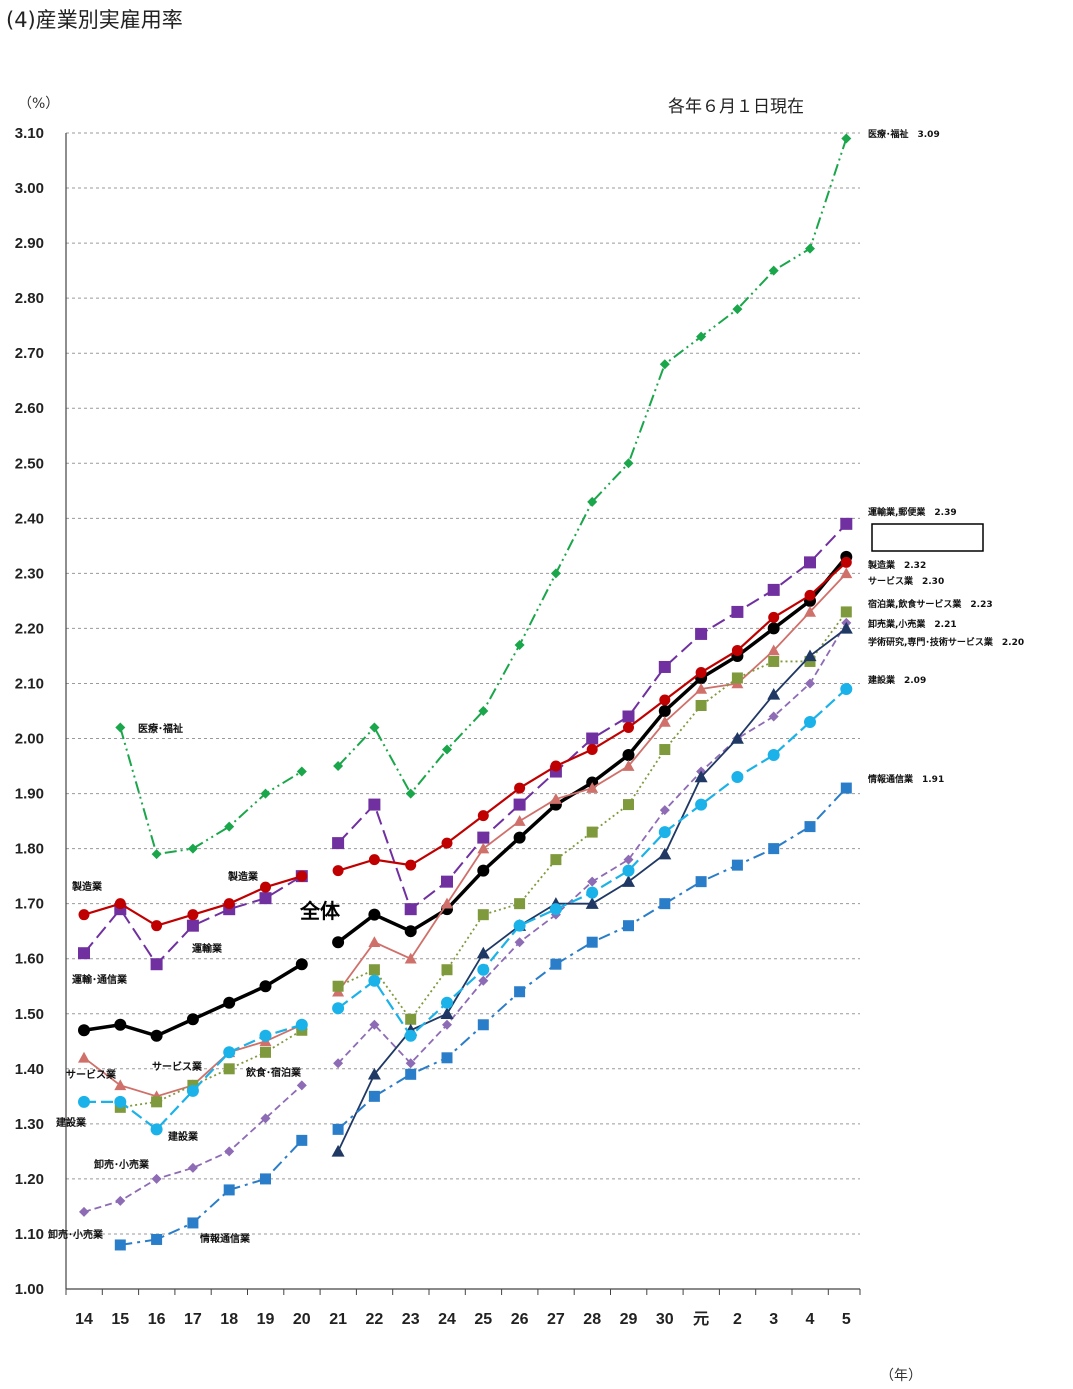 The image size is (1073, 1389). Describe the element at coordinates (211, 1069) in the screenshot. I see `series-line-hospitality` at that location.